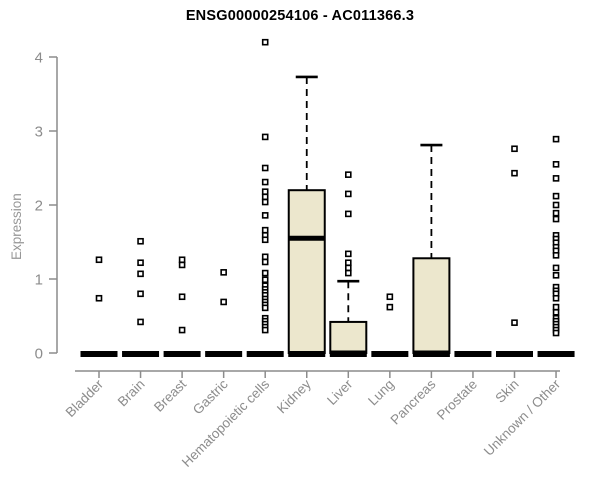 Image resolution: width=600 pixels, height=500 pixels. What do you see at coordinates (210, 396) in the screenshot?
I see `x-tick-label: Gastric` at bounding box center [210, 396].